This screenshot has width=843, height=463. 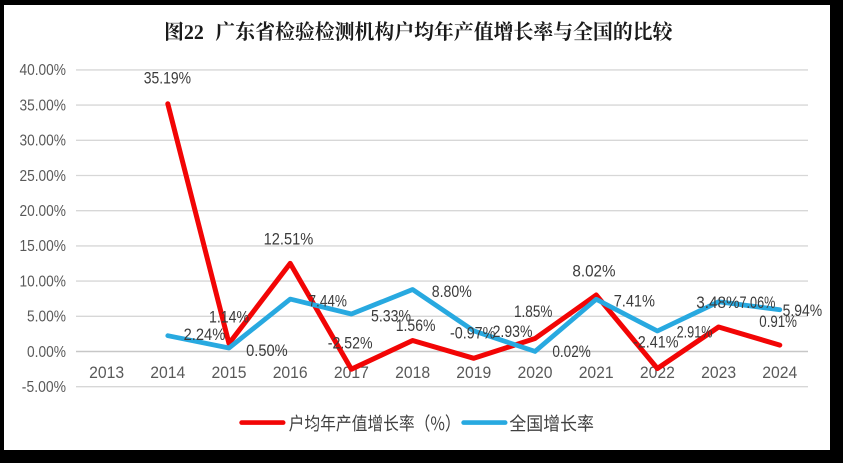 What do you see at coordinates (229, 317) in the screenshot?
I see `svg-text: 1.14%` at bounding box center [229, 317].